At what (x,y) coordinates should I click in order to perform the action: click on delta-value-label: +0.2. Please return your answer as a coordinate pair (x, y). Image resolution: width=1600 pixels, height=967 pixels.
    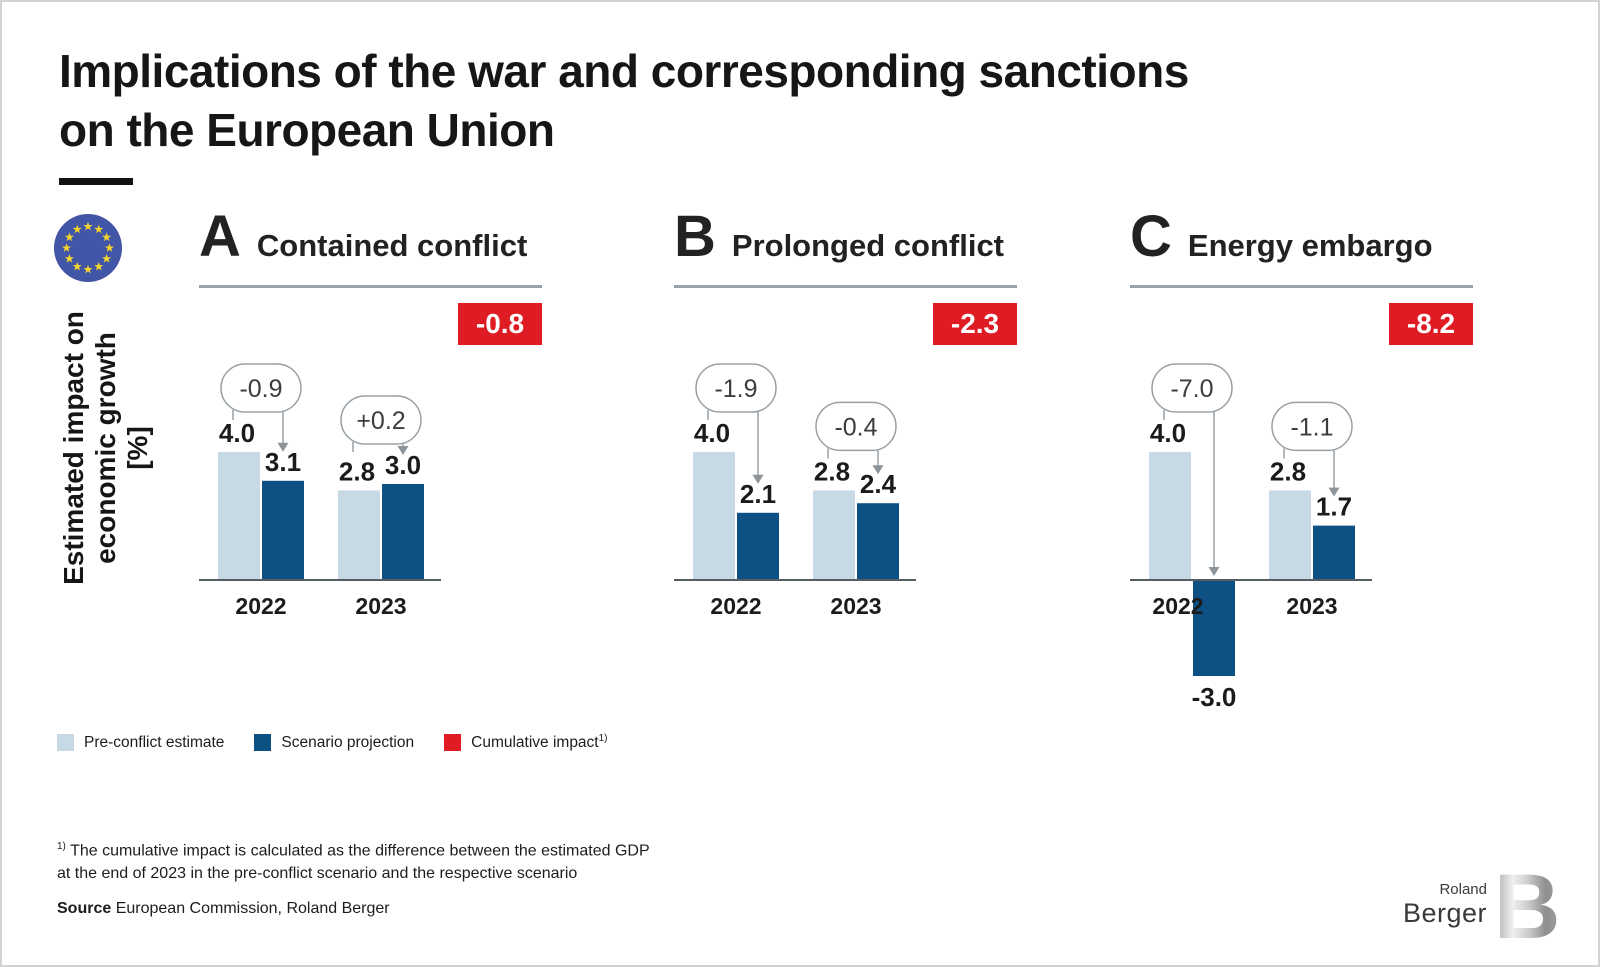
    Looking at the image, I should click on (380, 421).